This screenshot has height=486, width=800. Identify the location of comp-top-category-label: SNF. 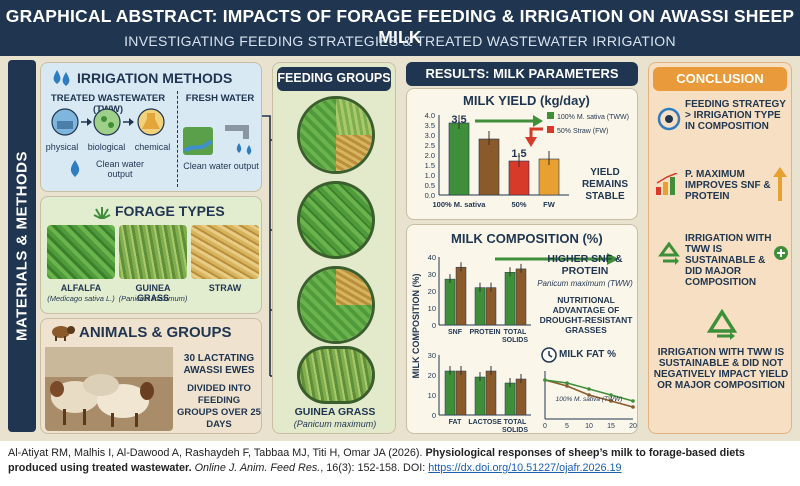
(455, 332).